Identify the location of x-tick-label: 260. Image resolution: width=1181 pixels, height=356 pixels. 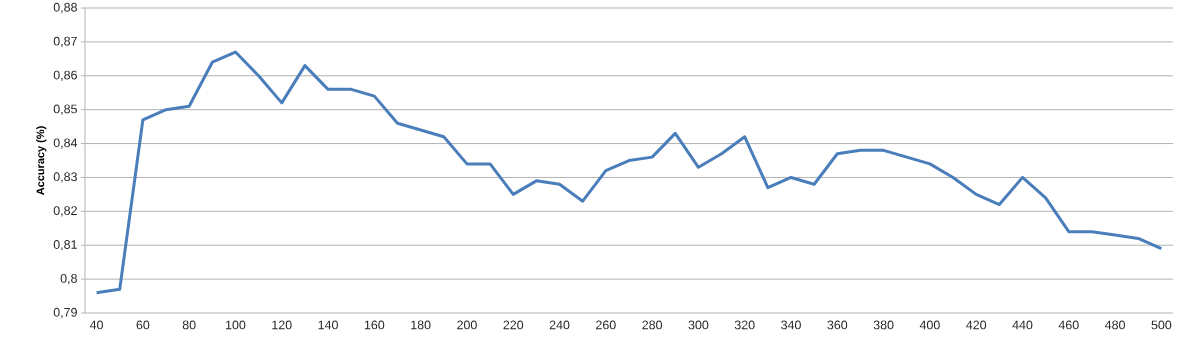
(606, 325).